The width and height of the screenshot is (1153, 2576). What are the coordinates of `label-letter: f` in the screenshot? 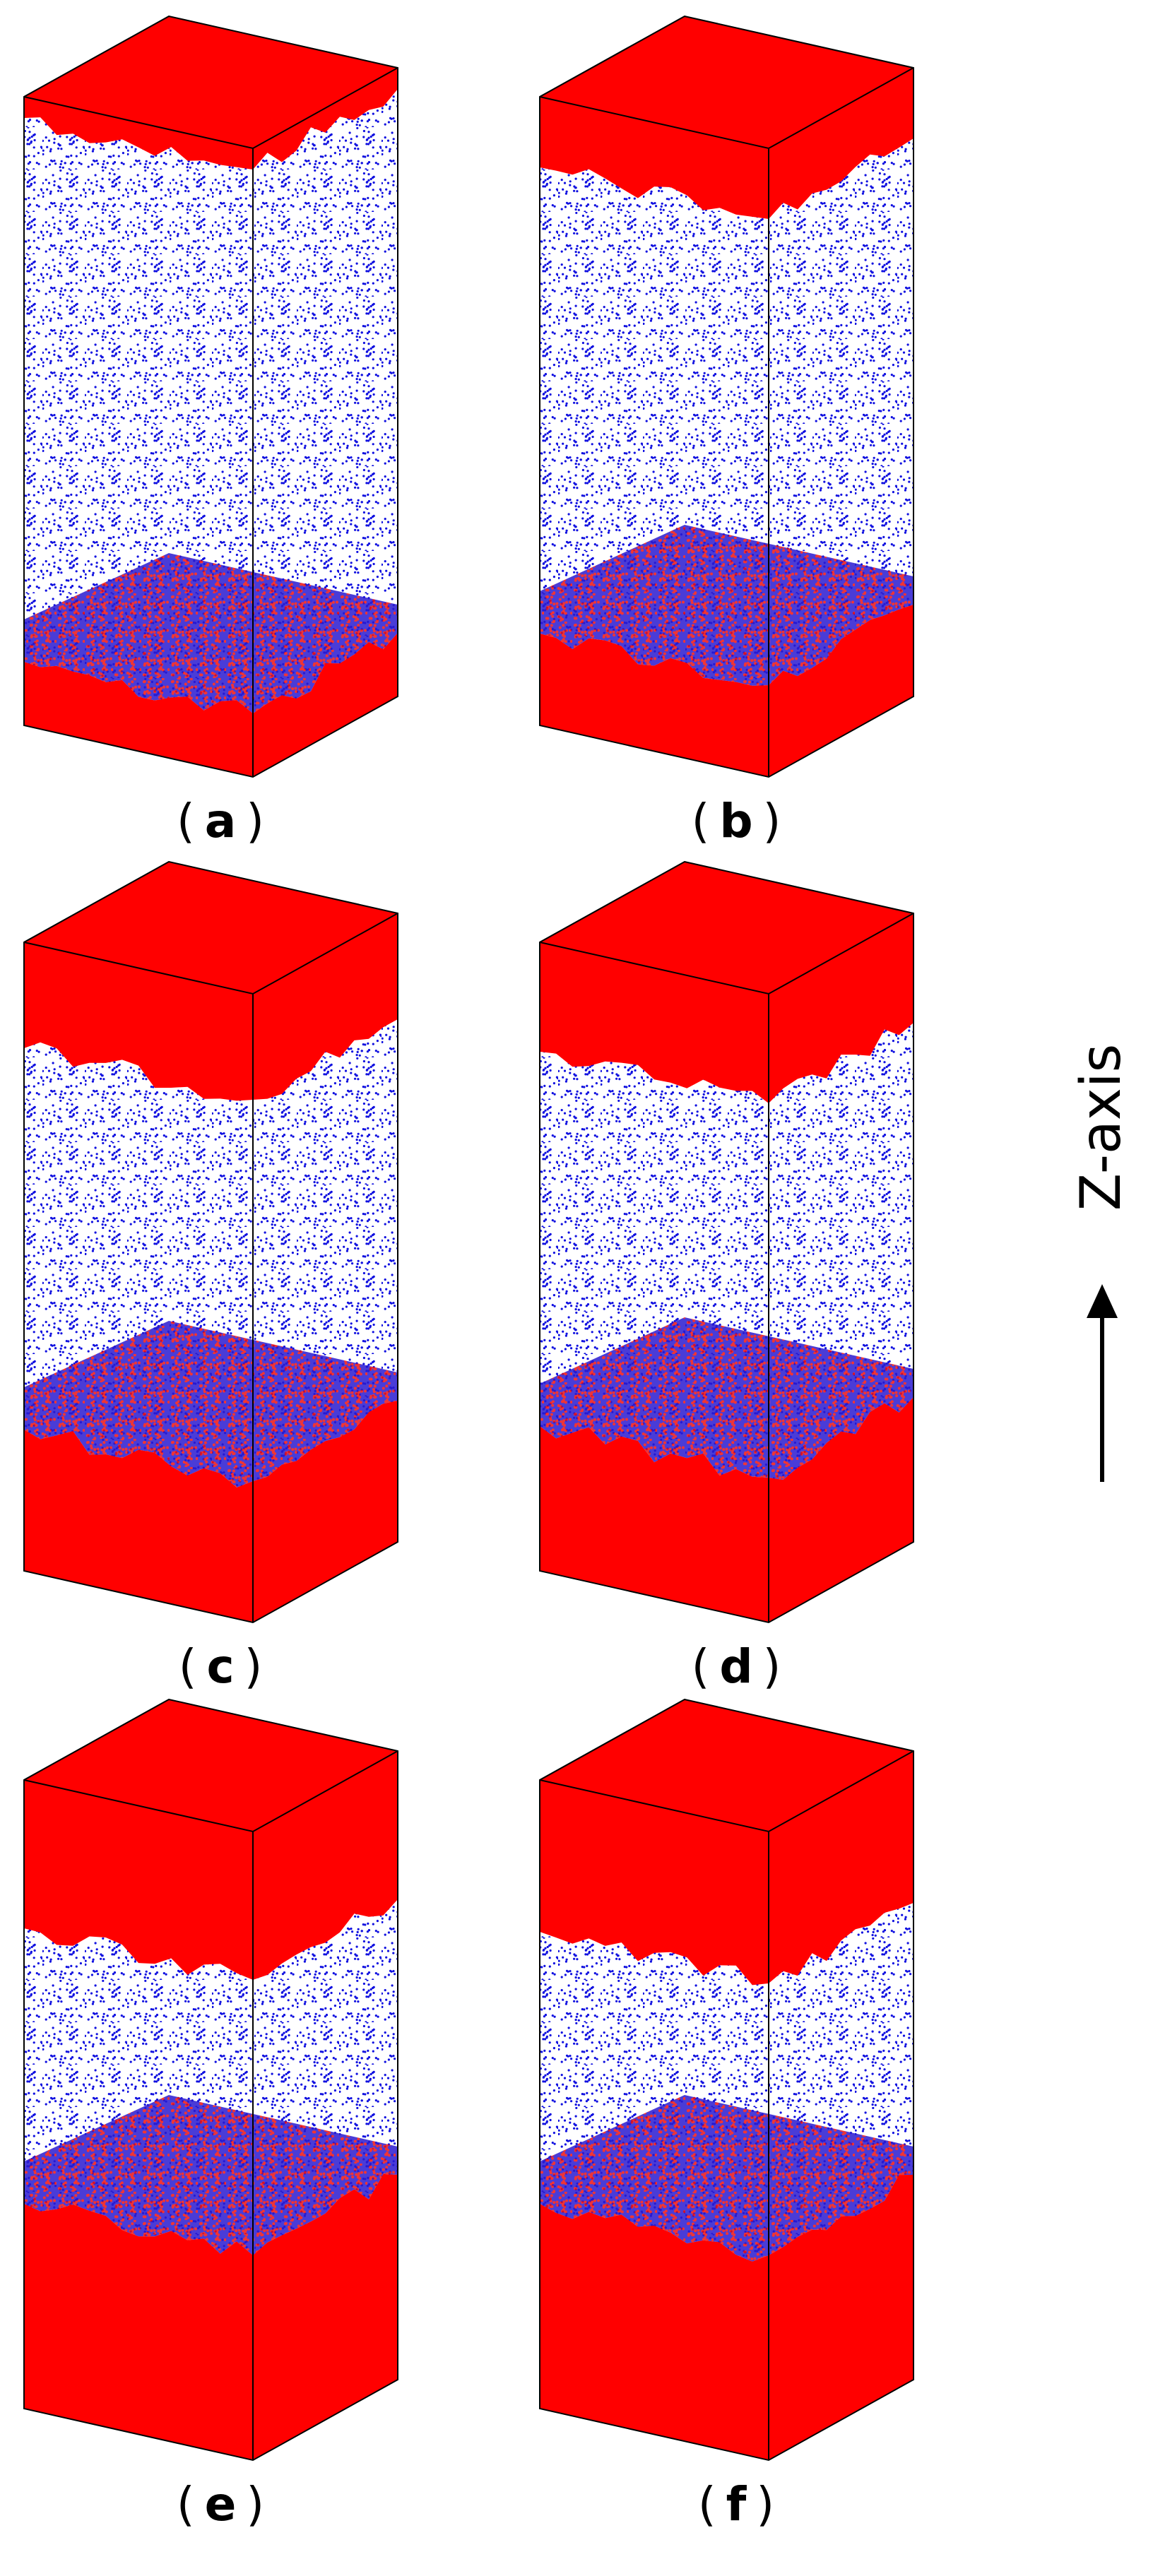 It's located at (736, 2504).